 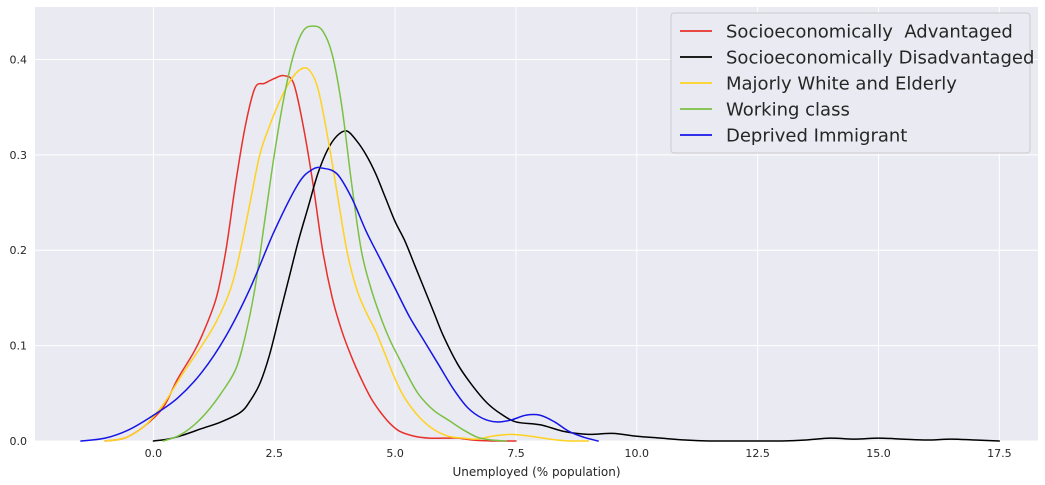 I want to click on y-tick-label: 0.3, so click(x=19, y=155).